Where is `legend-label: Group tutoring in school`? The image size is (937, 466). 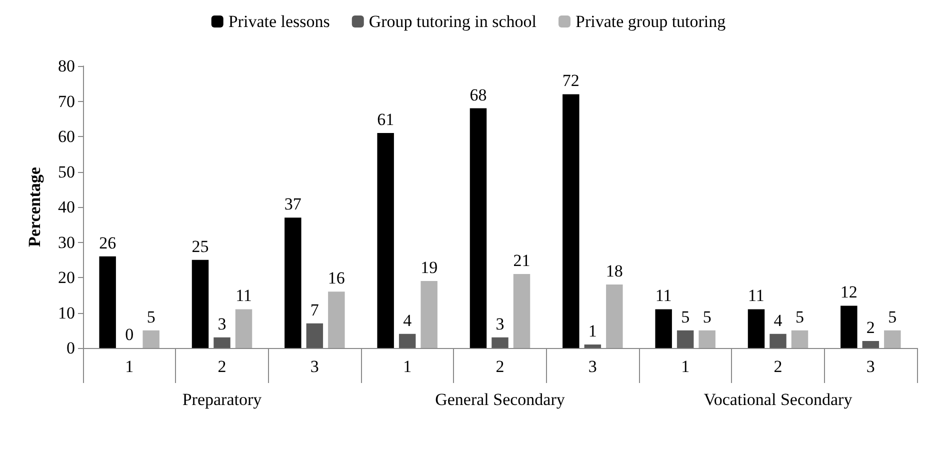 legend-label: Group tutoring in school is located at coordinates (452, 21).